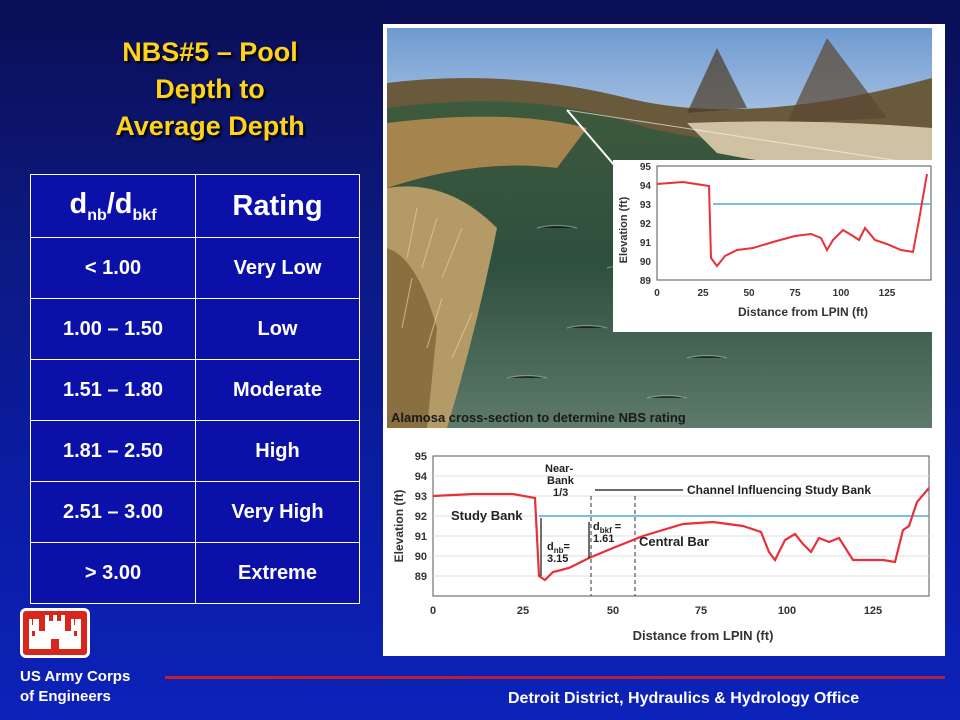 This screenshot has width=960, height=720. Describe the element at coordinates (646, 262) in the screenshot. I see `inset-ytick: 90` at that location.